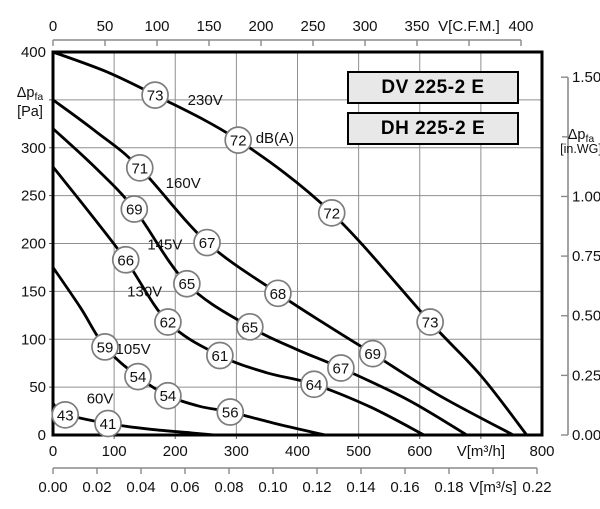  I want to click on model-label-dh: DH 225-2 E, so click(433, 128).